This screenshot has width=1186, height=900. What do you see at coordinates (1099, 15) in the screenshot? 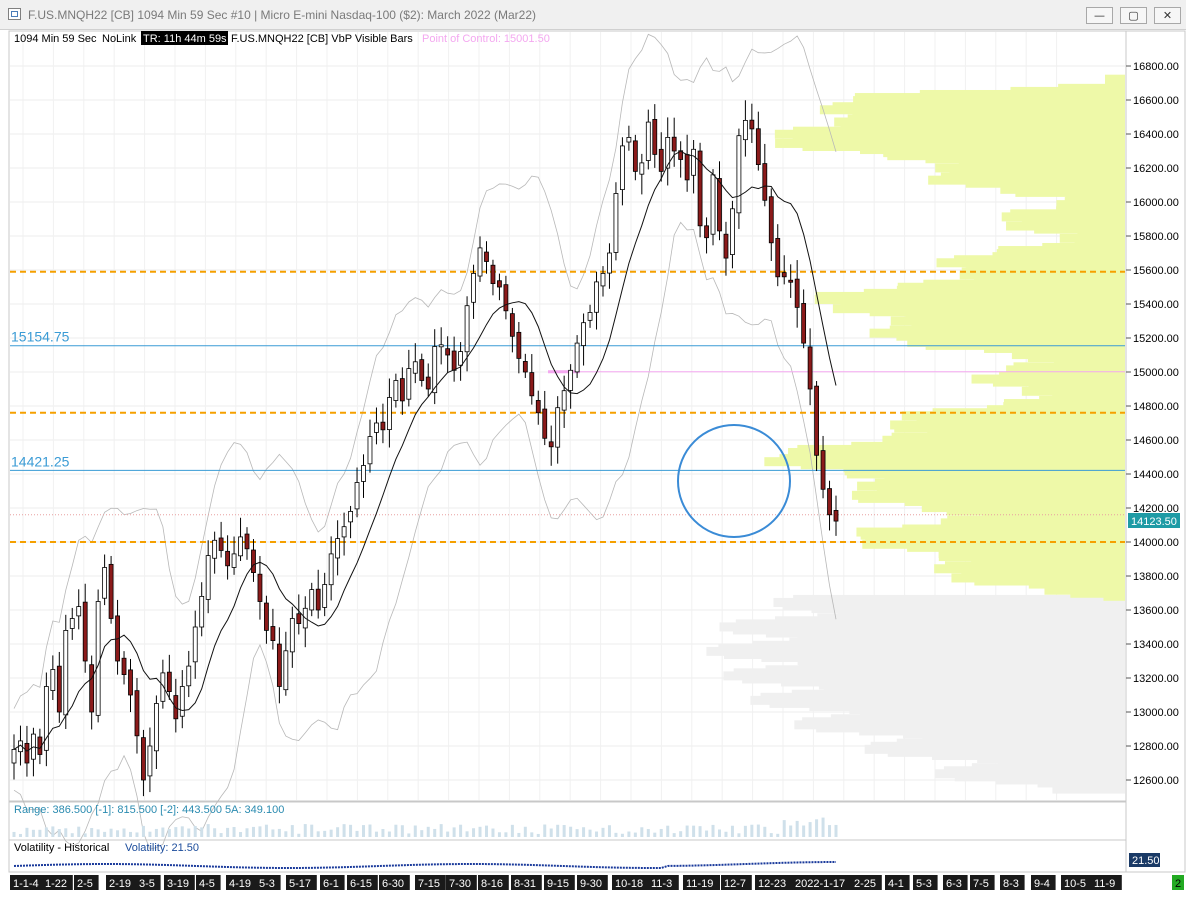
I see `minimize-button: —` at bounding box center [1099, 15].